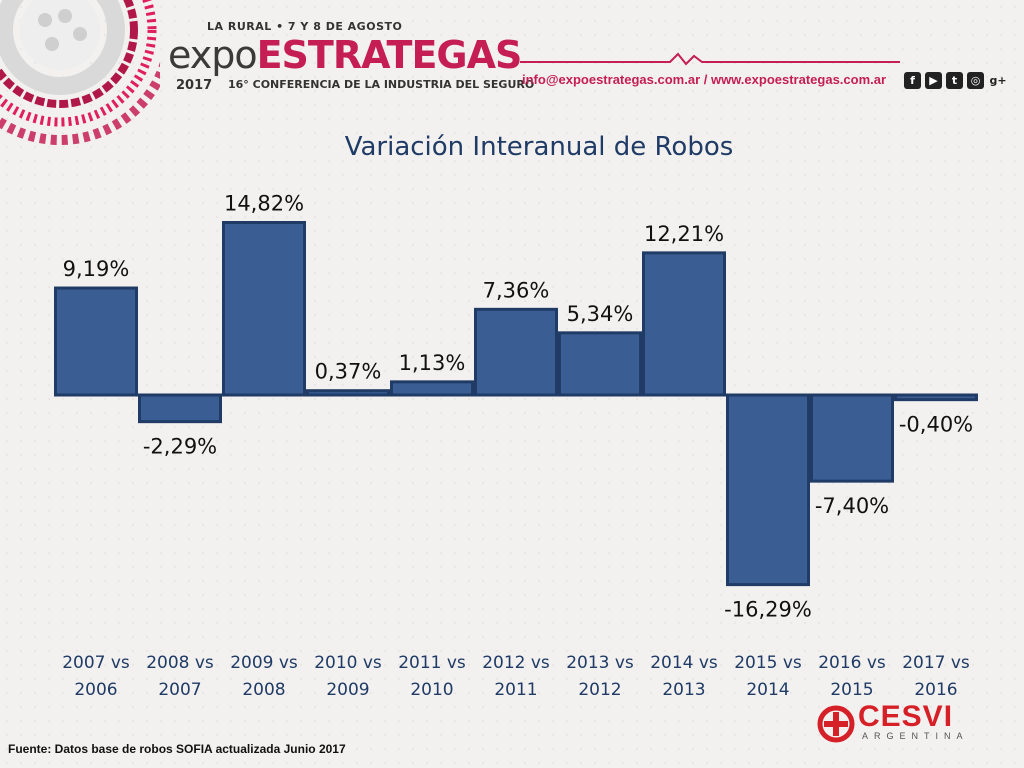 This screenshot has height=768, width=1024. What do you see at coordinates (768, 663) in the screenshot?
I see `x-tick-label: 2015 vs` at bounding box center [768, 663].